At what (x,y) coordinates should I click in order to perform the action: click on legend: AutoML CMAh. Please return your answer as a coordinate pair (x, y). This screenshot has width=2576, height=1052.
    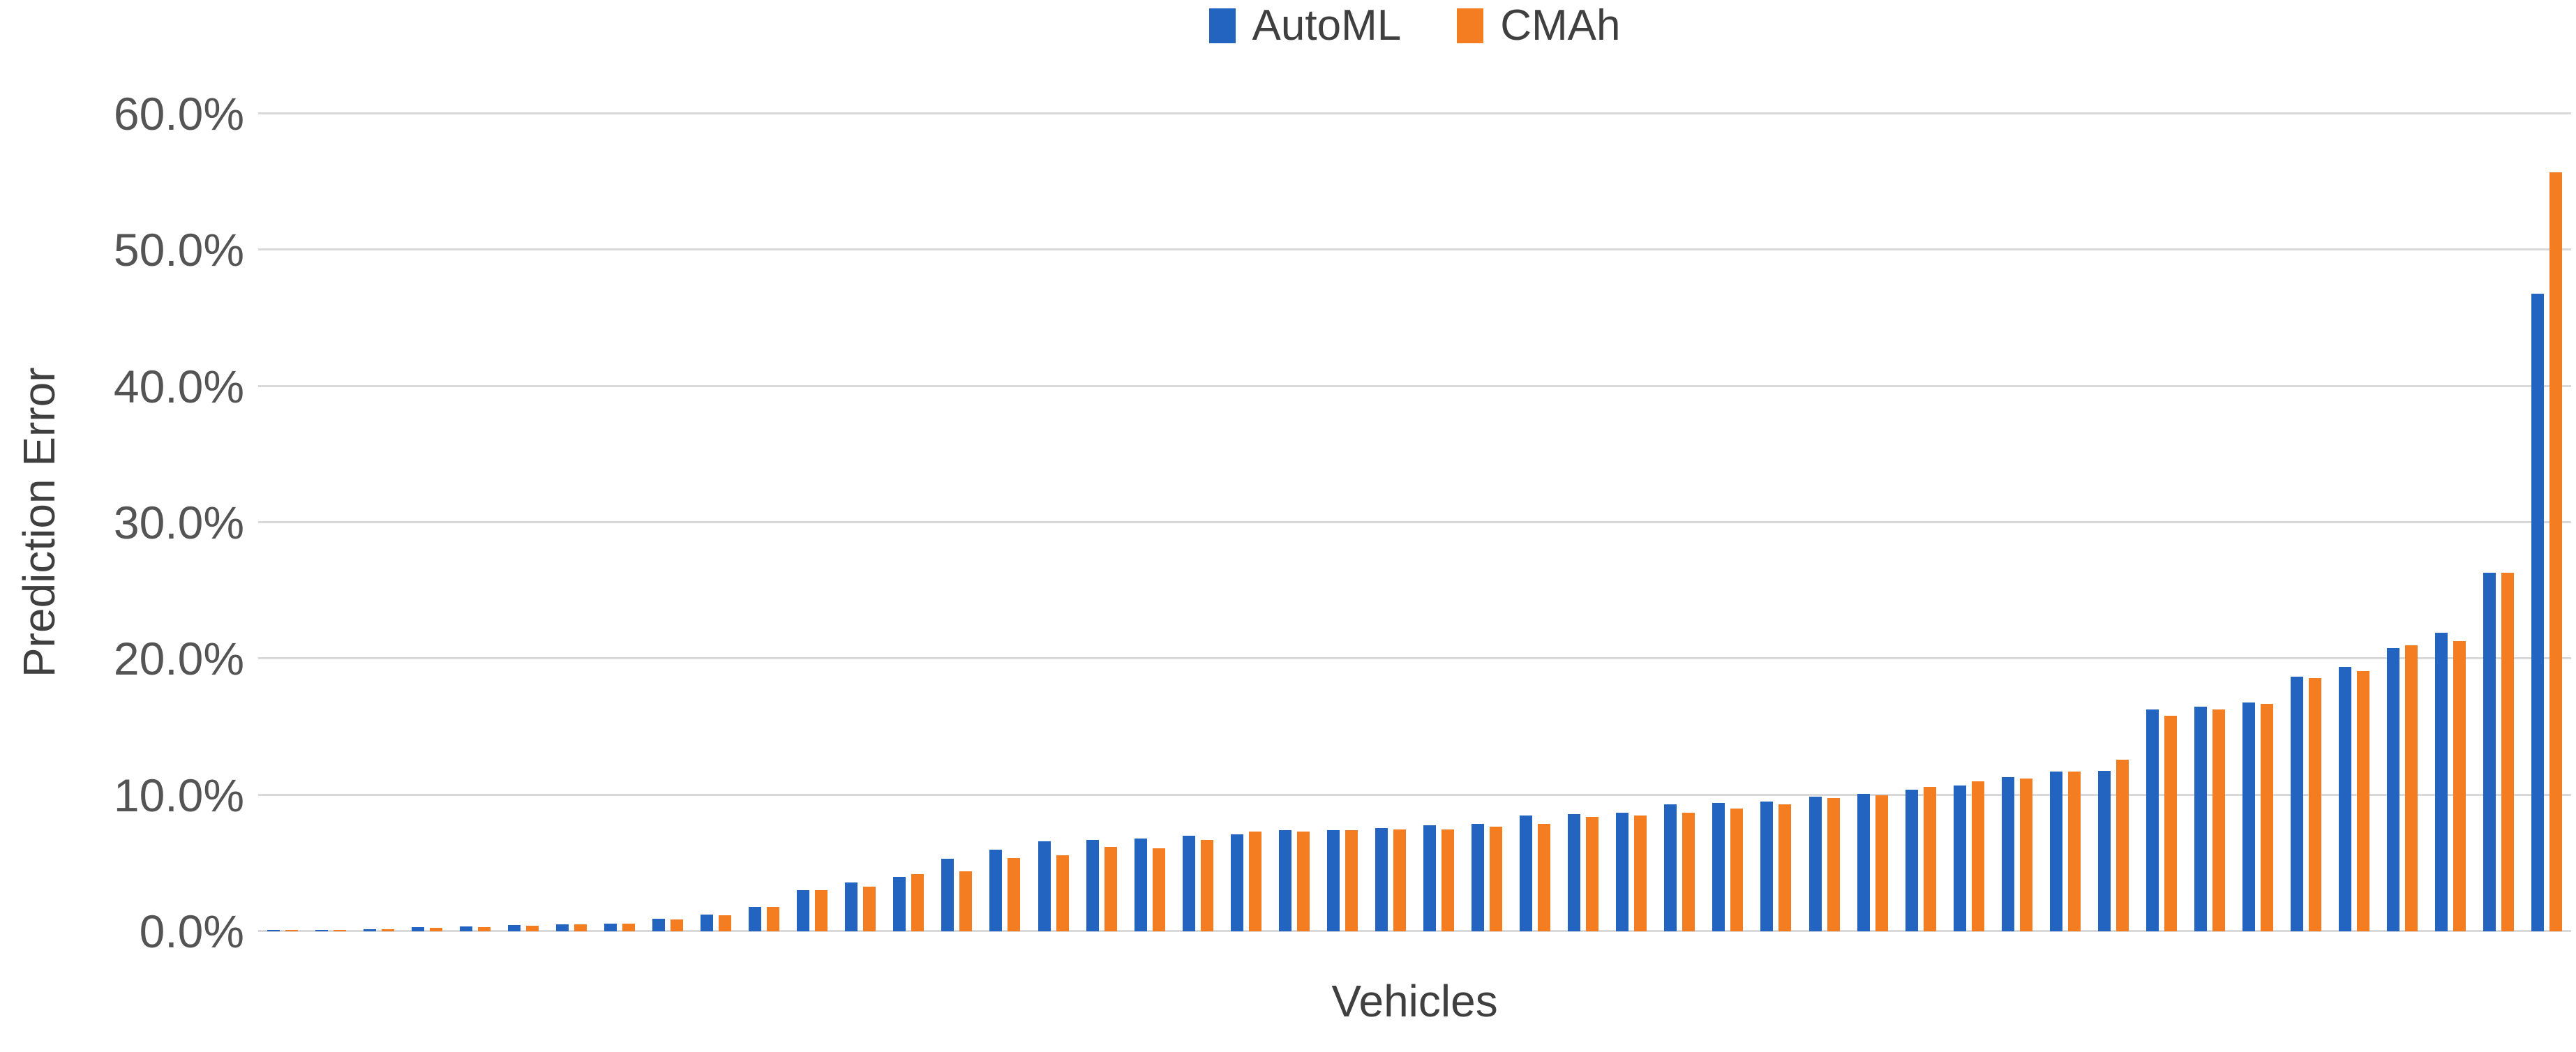
    Looking at the image, I should click on (1414, 25).